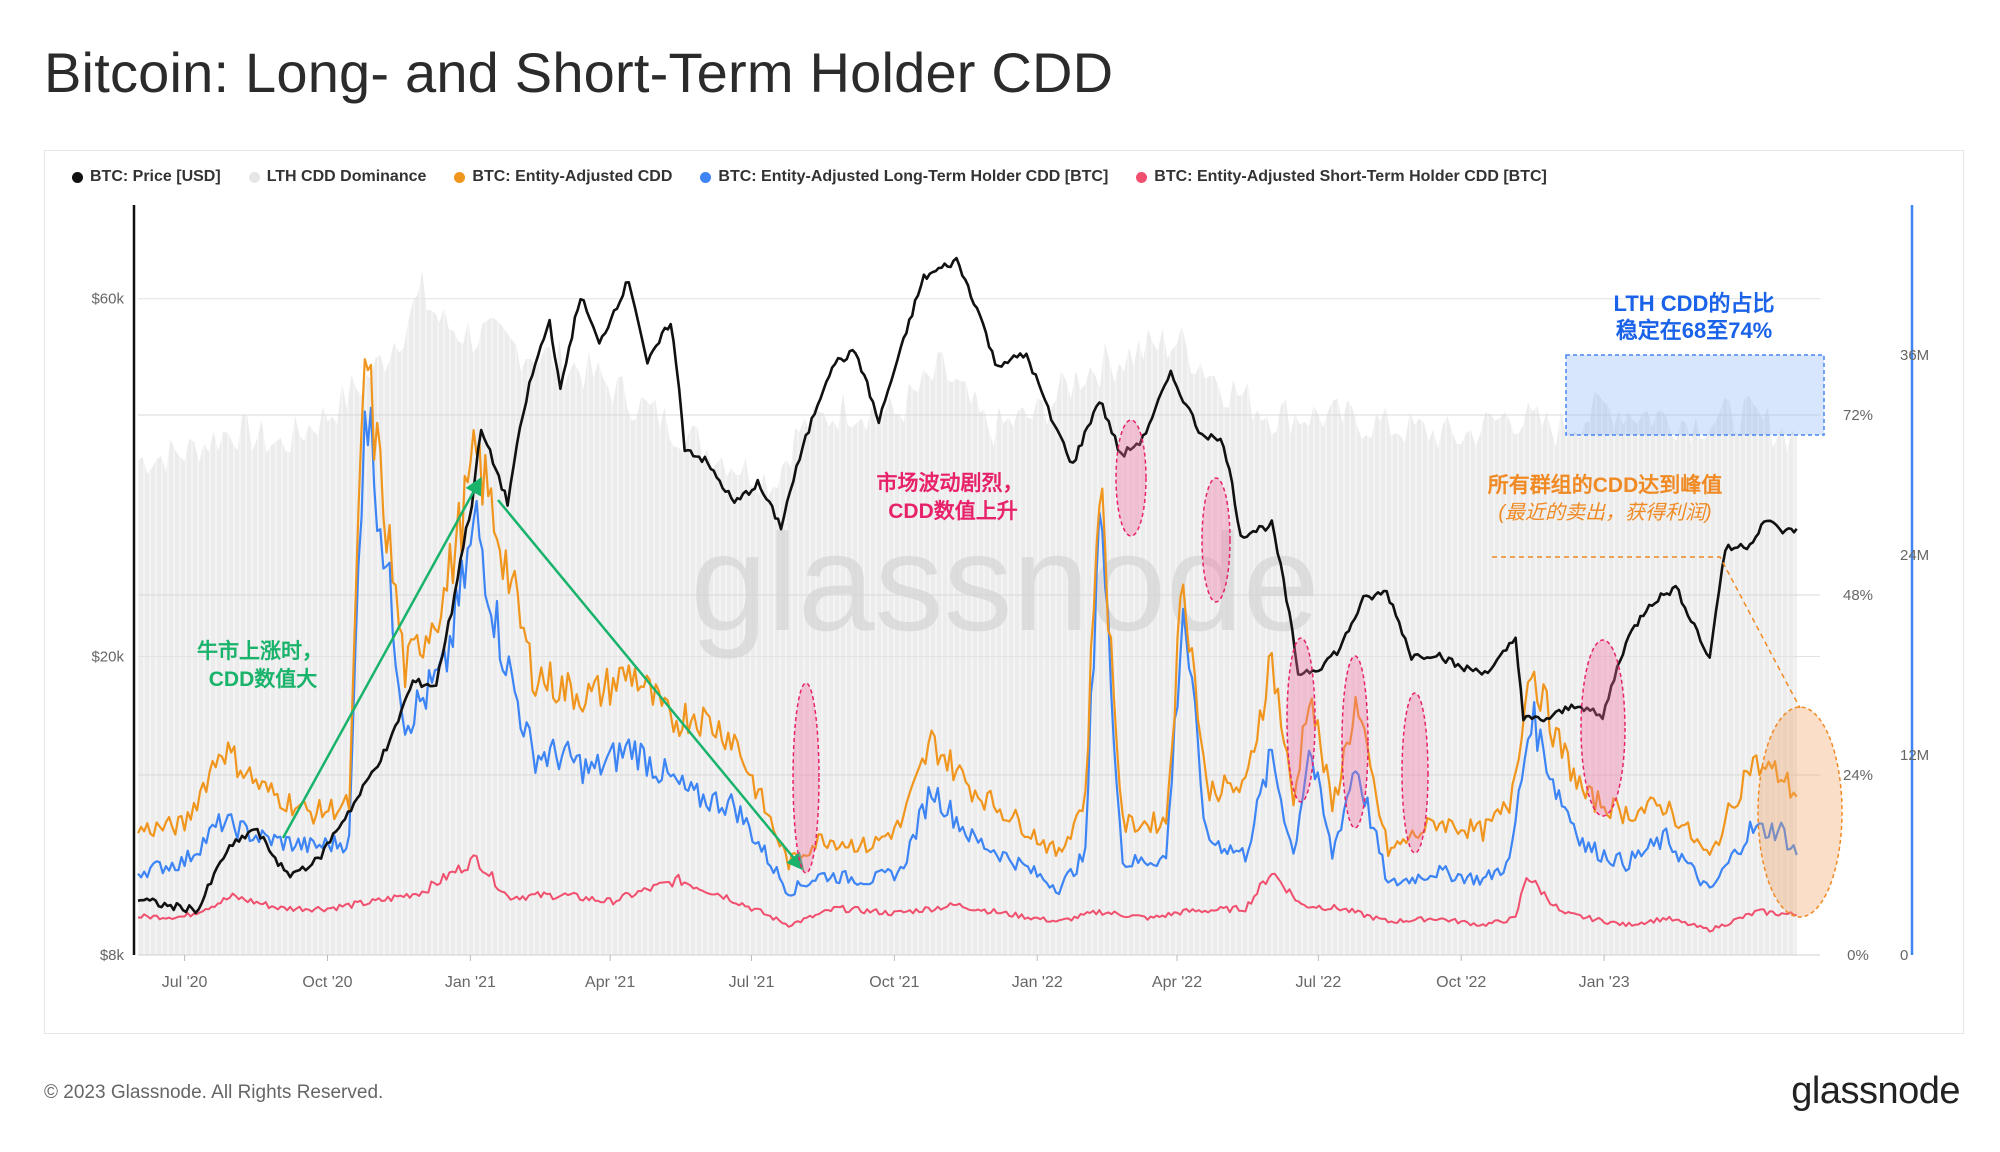 Image resolution: width=2000 pixels, height=1152 pixels. Describe the element at coordinates (460, 177) in the screenshot. I see `legend-dot-cdd` at that location.